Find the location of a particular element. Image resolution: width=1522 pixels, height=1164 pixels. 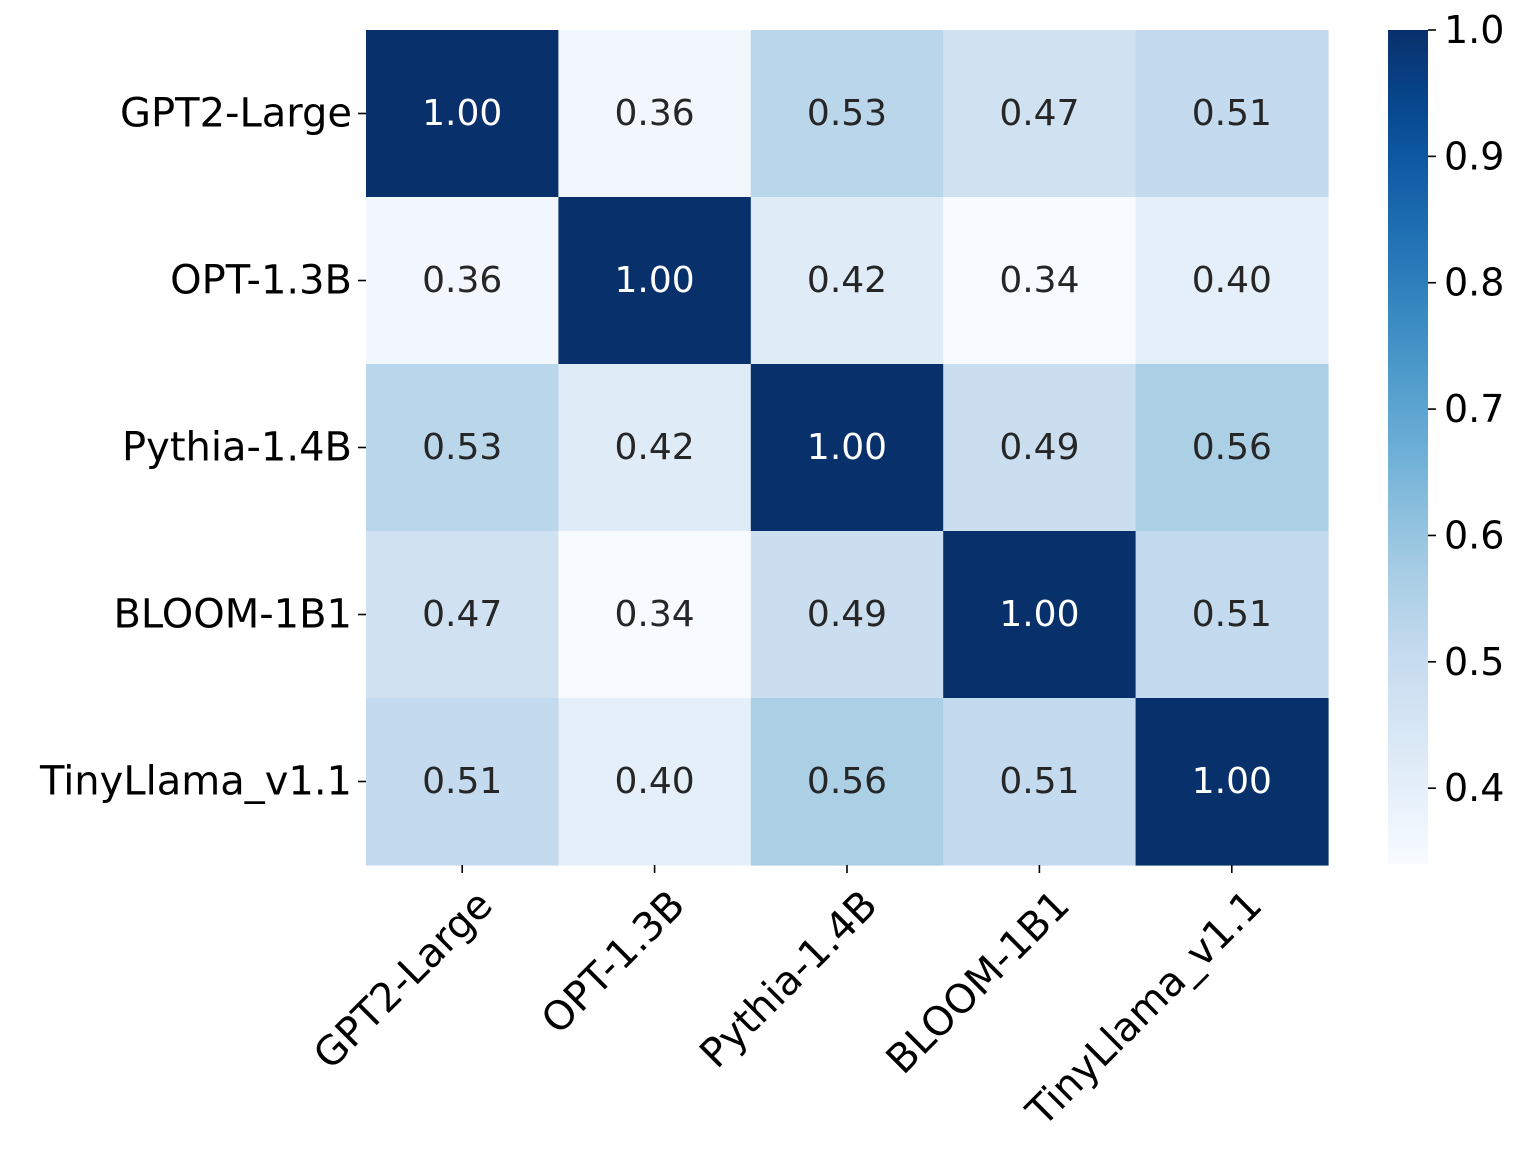

heatmap-cell-r4-c3 is located at coordinates (1040, 782).